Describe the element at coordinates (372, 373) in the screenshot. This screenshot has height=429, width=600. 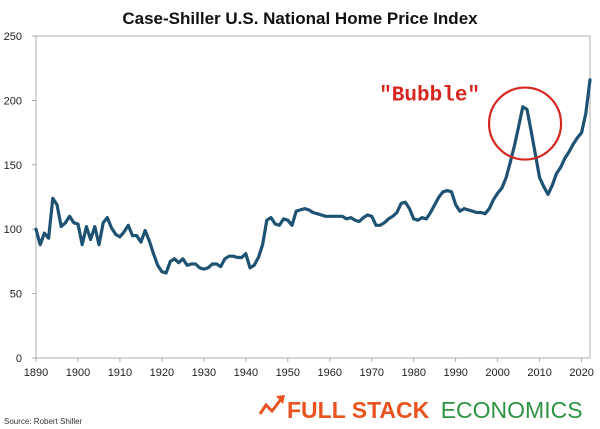
I see `x-tick-label: 1970` at that location.